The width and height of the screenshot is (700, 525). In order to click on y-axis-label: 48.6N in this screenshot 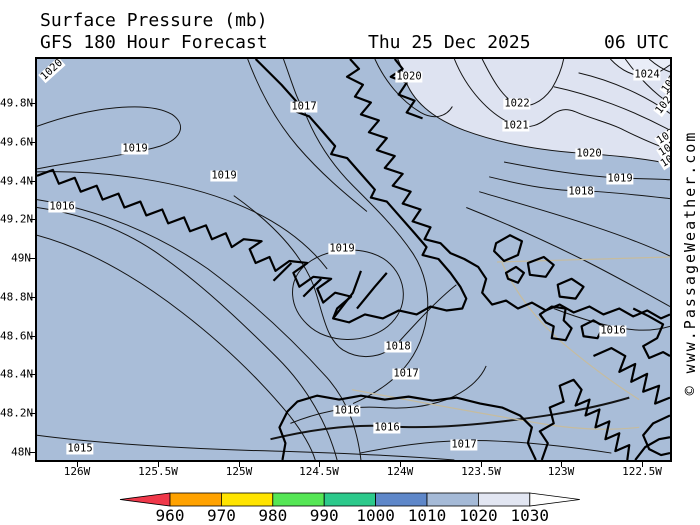, I will do `click(17, 336)`.